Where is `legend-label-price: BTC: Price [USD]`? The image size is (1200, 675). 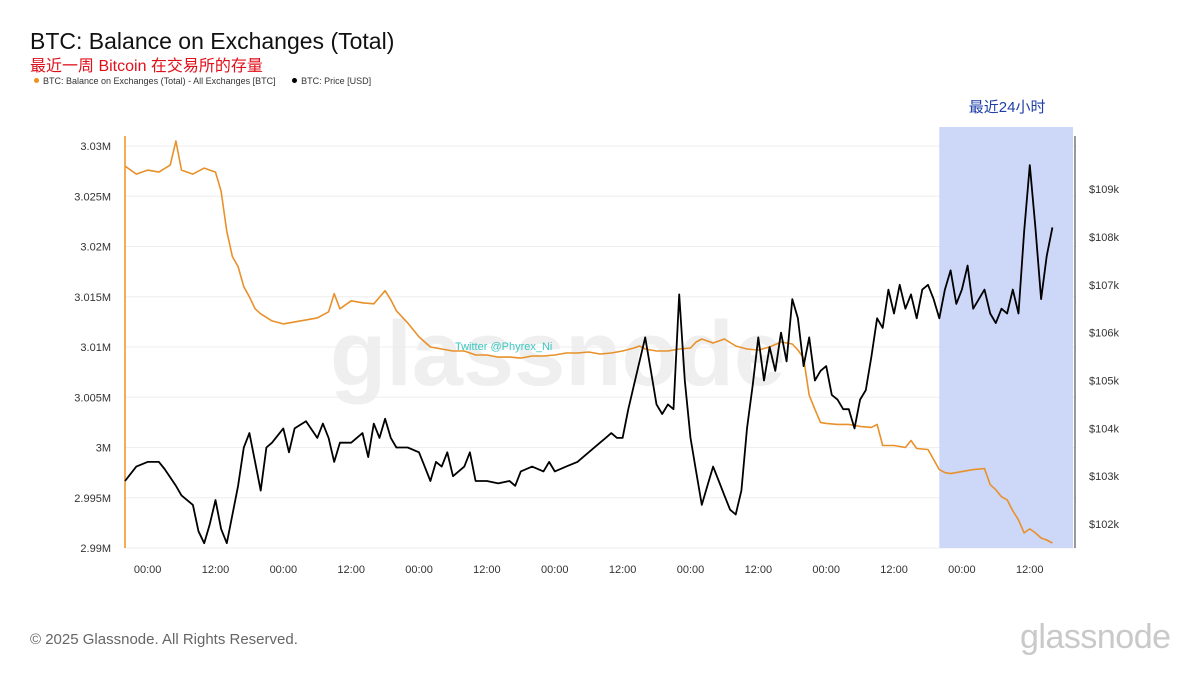
legend-label-price: BTC: Price [USD] is located at coordinates (336, 80).